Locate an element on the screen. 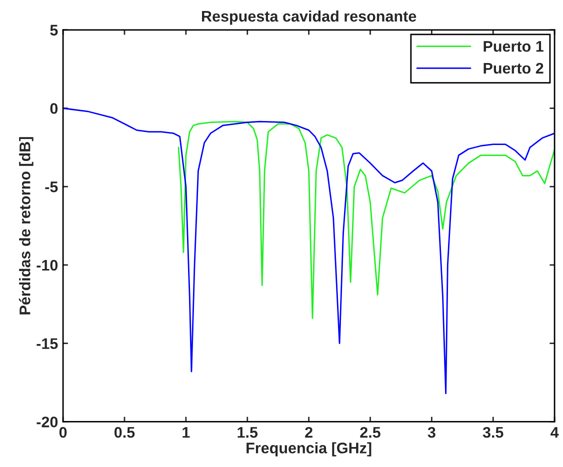 The image size is (563, 467). legend-label: Puerto 1 is located at coordinates (514, 46).